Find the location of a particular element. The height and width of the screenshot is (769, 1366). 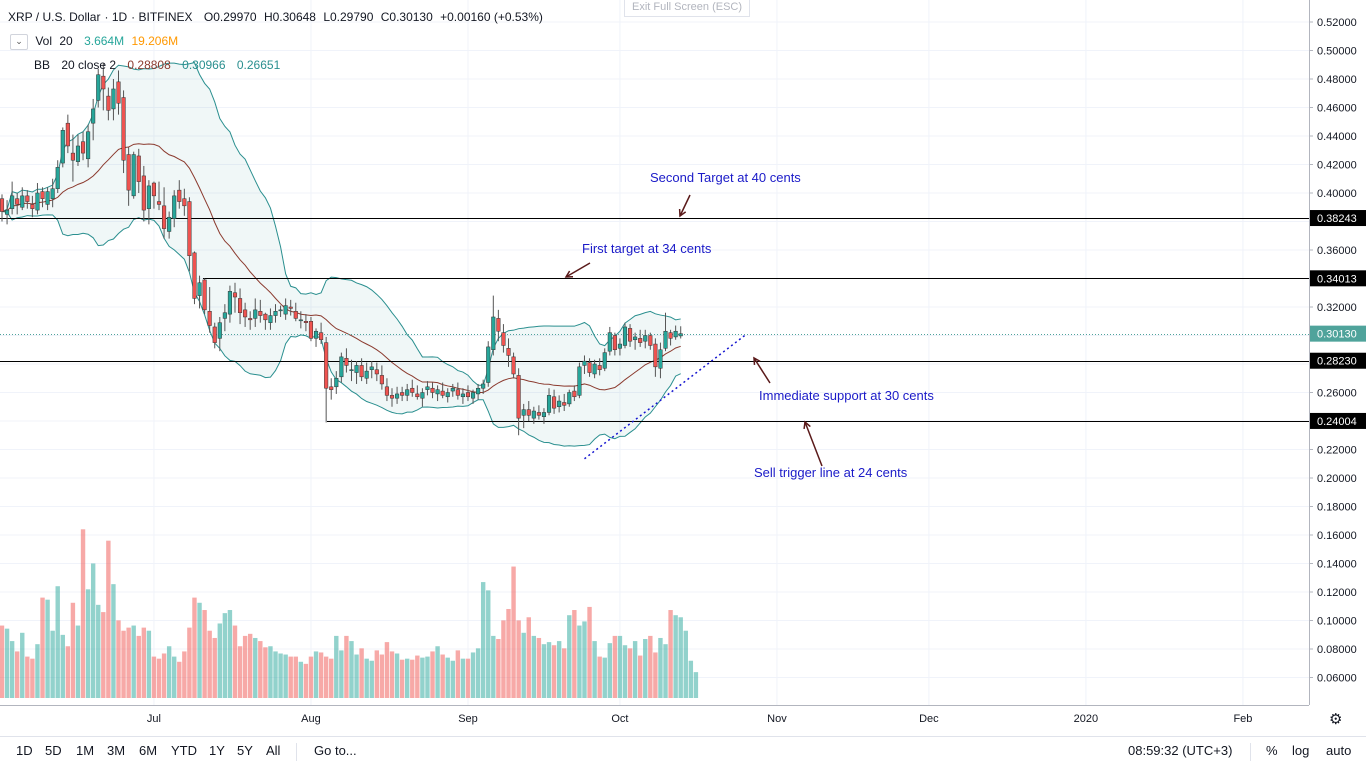

toolbar-divider is located at coordinates (1250, 752).